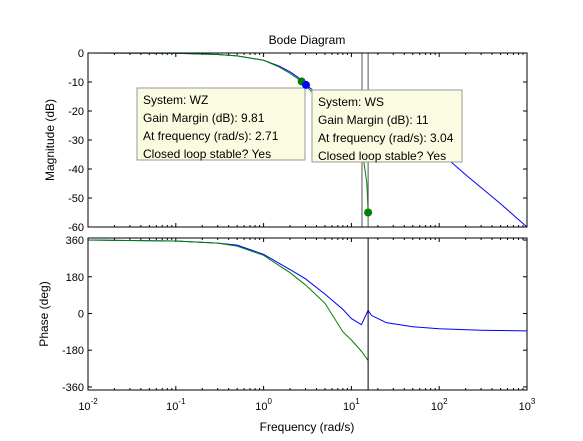 The width and height of the screenshot is (583, 441). What do you see at coordinates (75, 241) in the screenshot?
I see `y-tick-label: 360` at bounding box center [75, 241].